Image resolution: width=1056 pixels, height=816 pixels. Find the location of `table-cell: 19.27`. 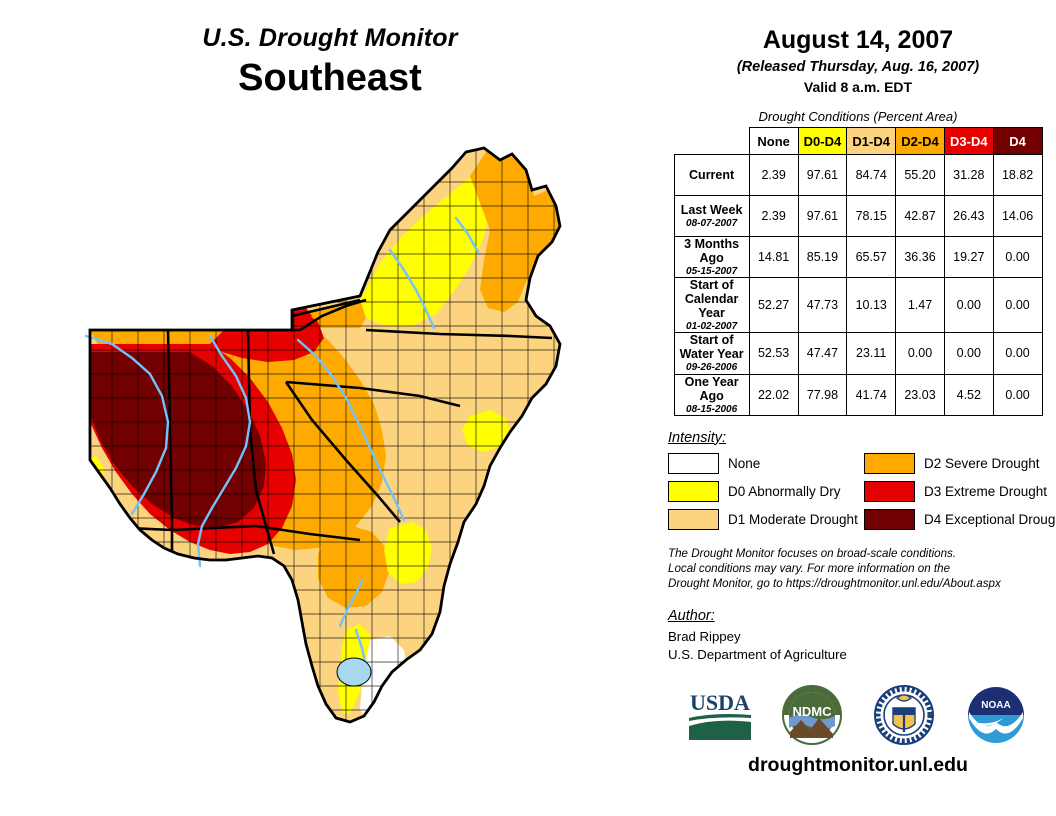

table-cell: 19.27 is located at coordinates (968, 257).